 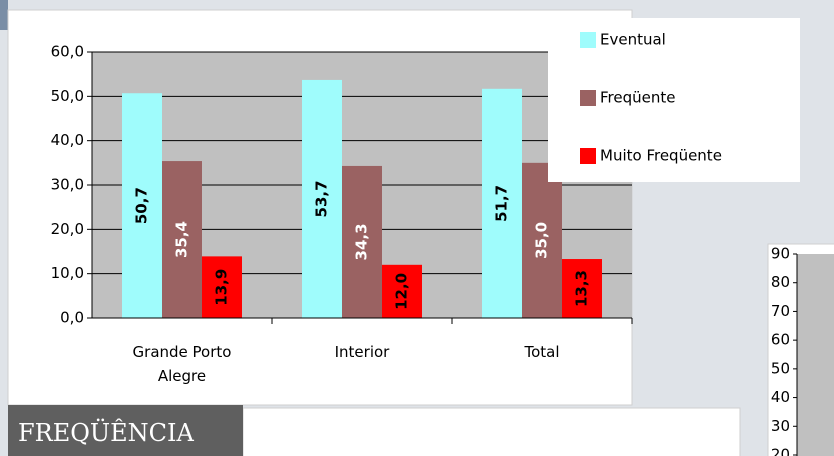 I want to click on legend-label: Freqüente, so click(x=637, y=98).